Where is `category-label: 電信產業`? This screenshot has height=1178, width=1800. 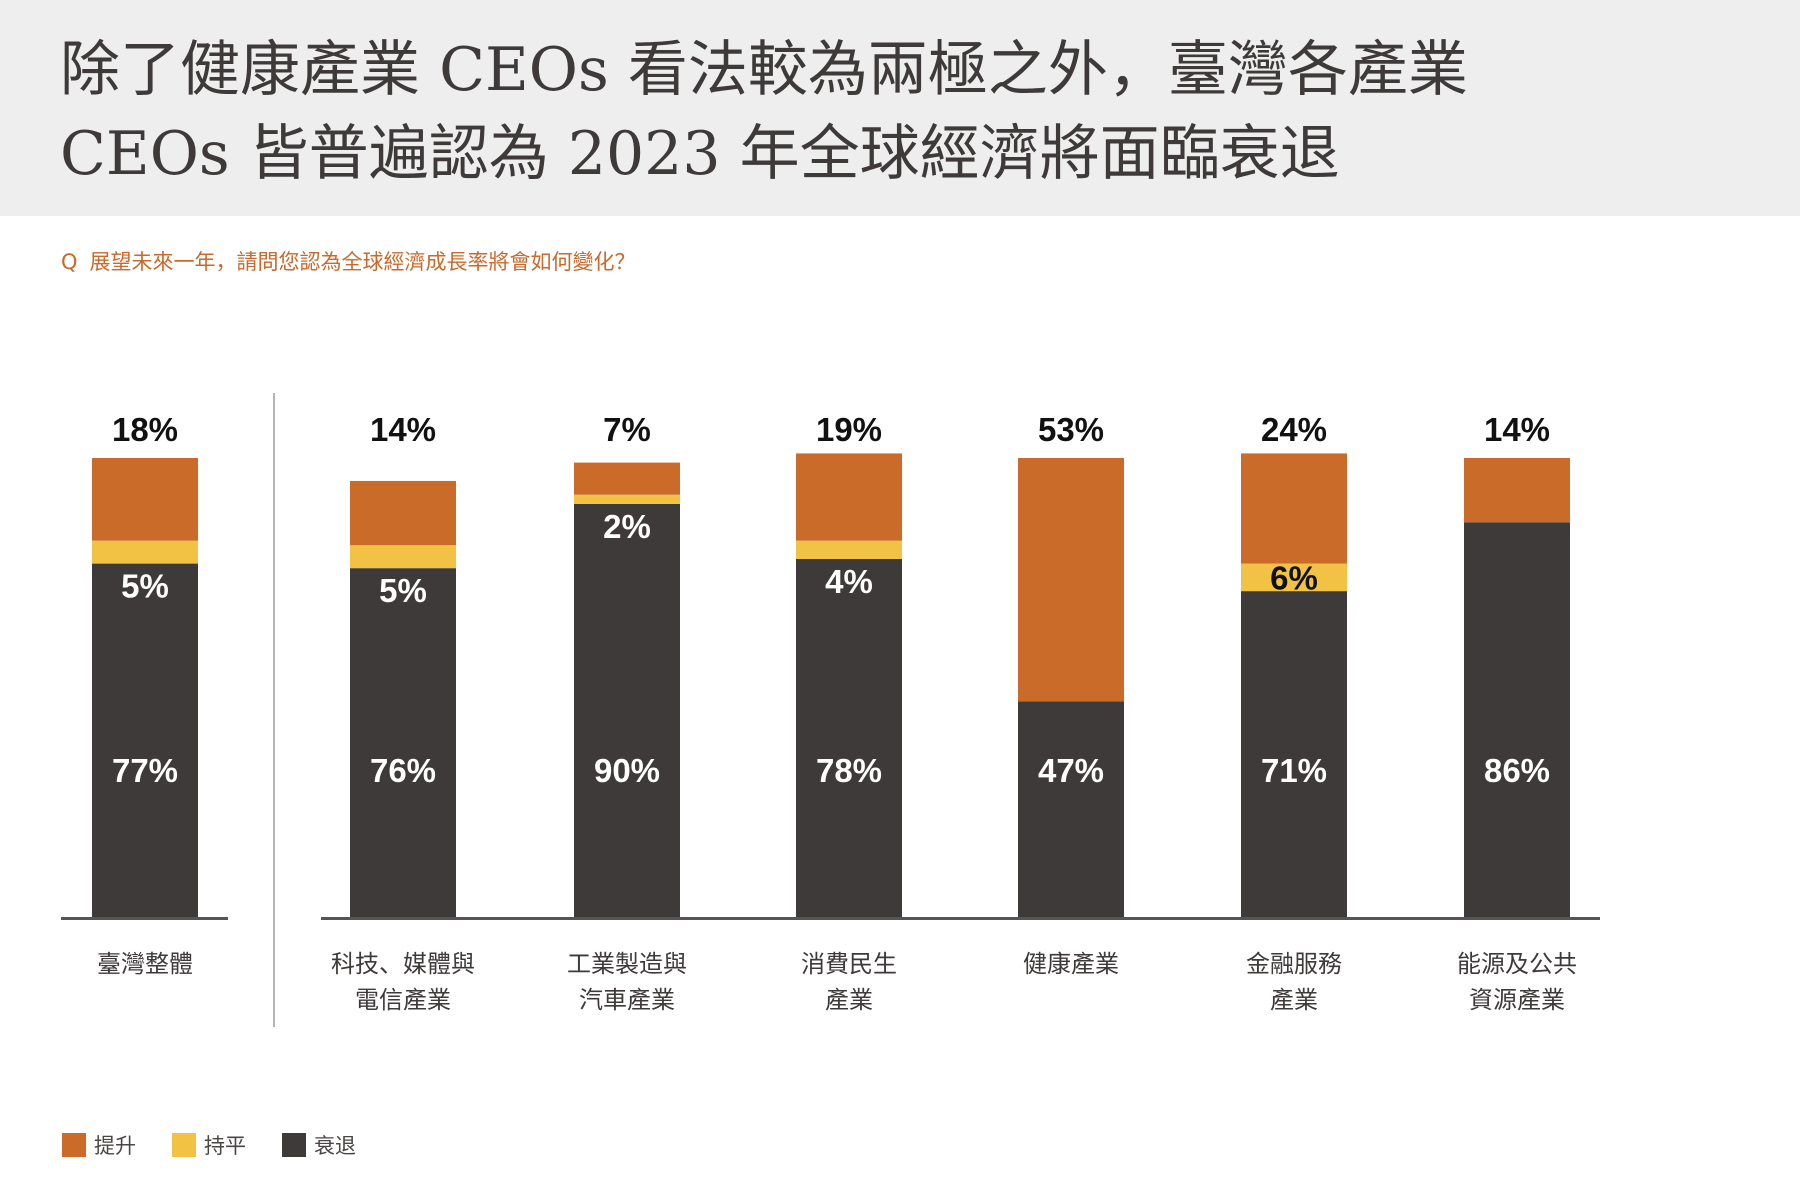
category-label: 電信產業 is located at coordinates (403, 1000).